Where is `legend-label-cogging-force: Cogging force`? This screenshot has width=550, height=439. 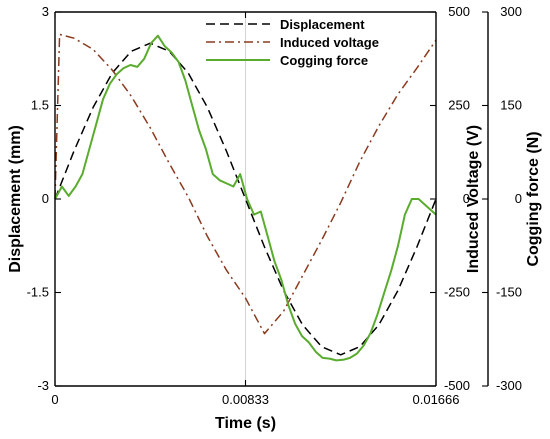 legend-label-cogging-force: Cogging force is located at coordinates (324, 60).